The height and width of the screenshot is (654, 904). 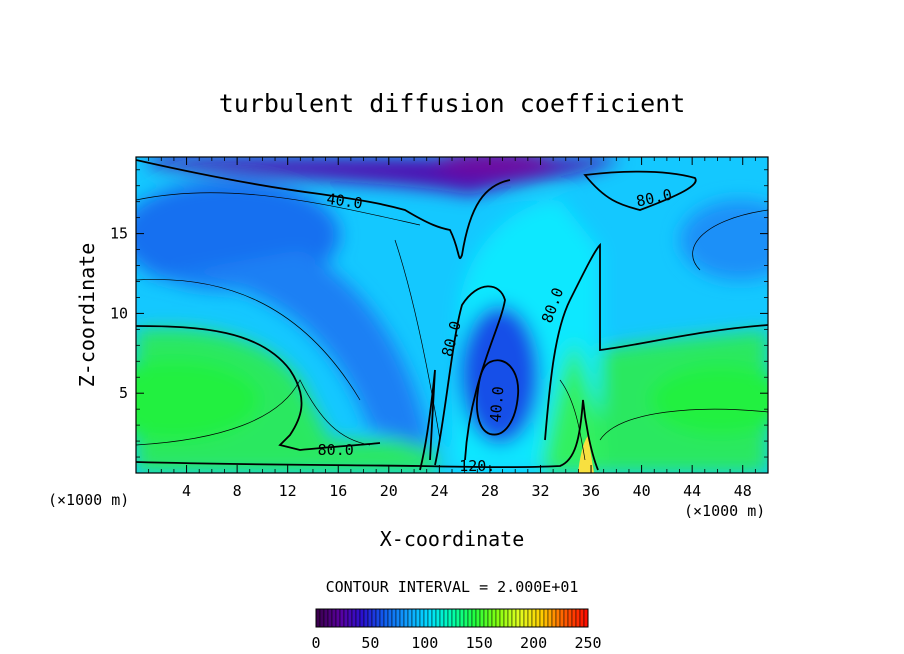 I want to click on x-tick-label-7: 32, so click(x=540, y=491).